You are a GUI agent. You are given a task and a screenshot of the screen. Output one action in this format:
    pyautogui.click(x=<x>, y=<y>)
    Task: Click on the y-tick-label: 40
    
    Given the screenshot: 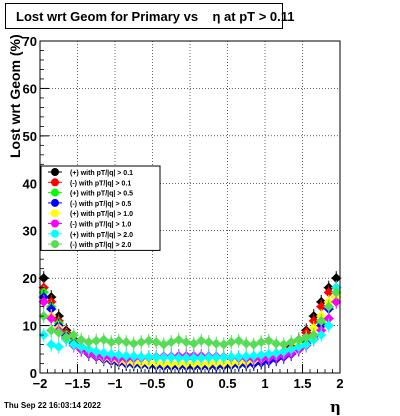 What is the action you would take?
    pyautogui.click(x=30, y=183)
    